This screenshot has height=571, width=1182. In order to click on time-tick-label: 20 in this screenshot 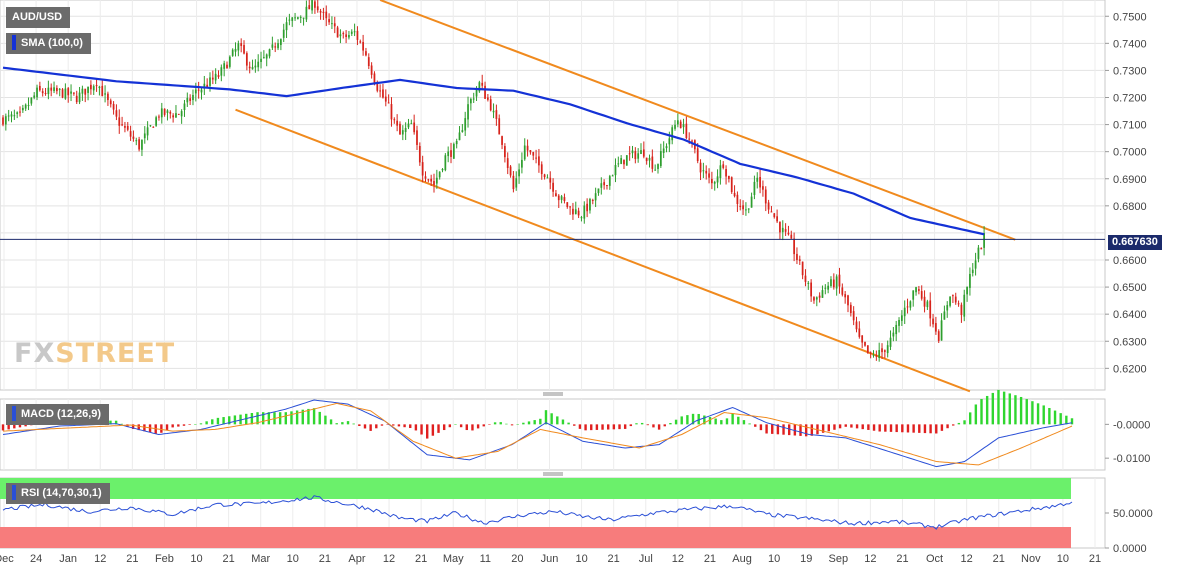, I will do `click(517, 559)`.